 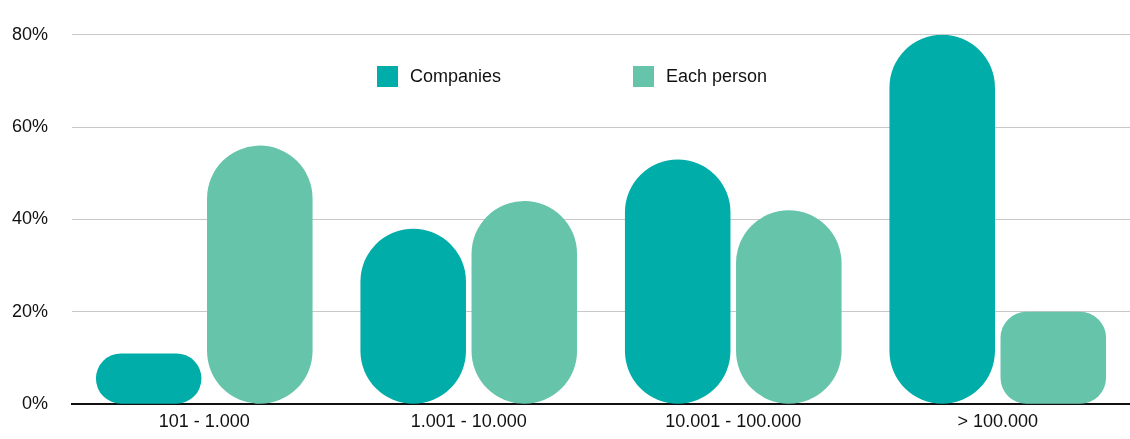 What do you see at coordinates (468, 420) in the screenshot?
I see `x-tick-label: 1.001 - 10.000` at bounding box center [468, 420].